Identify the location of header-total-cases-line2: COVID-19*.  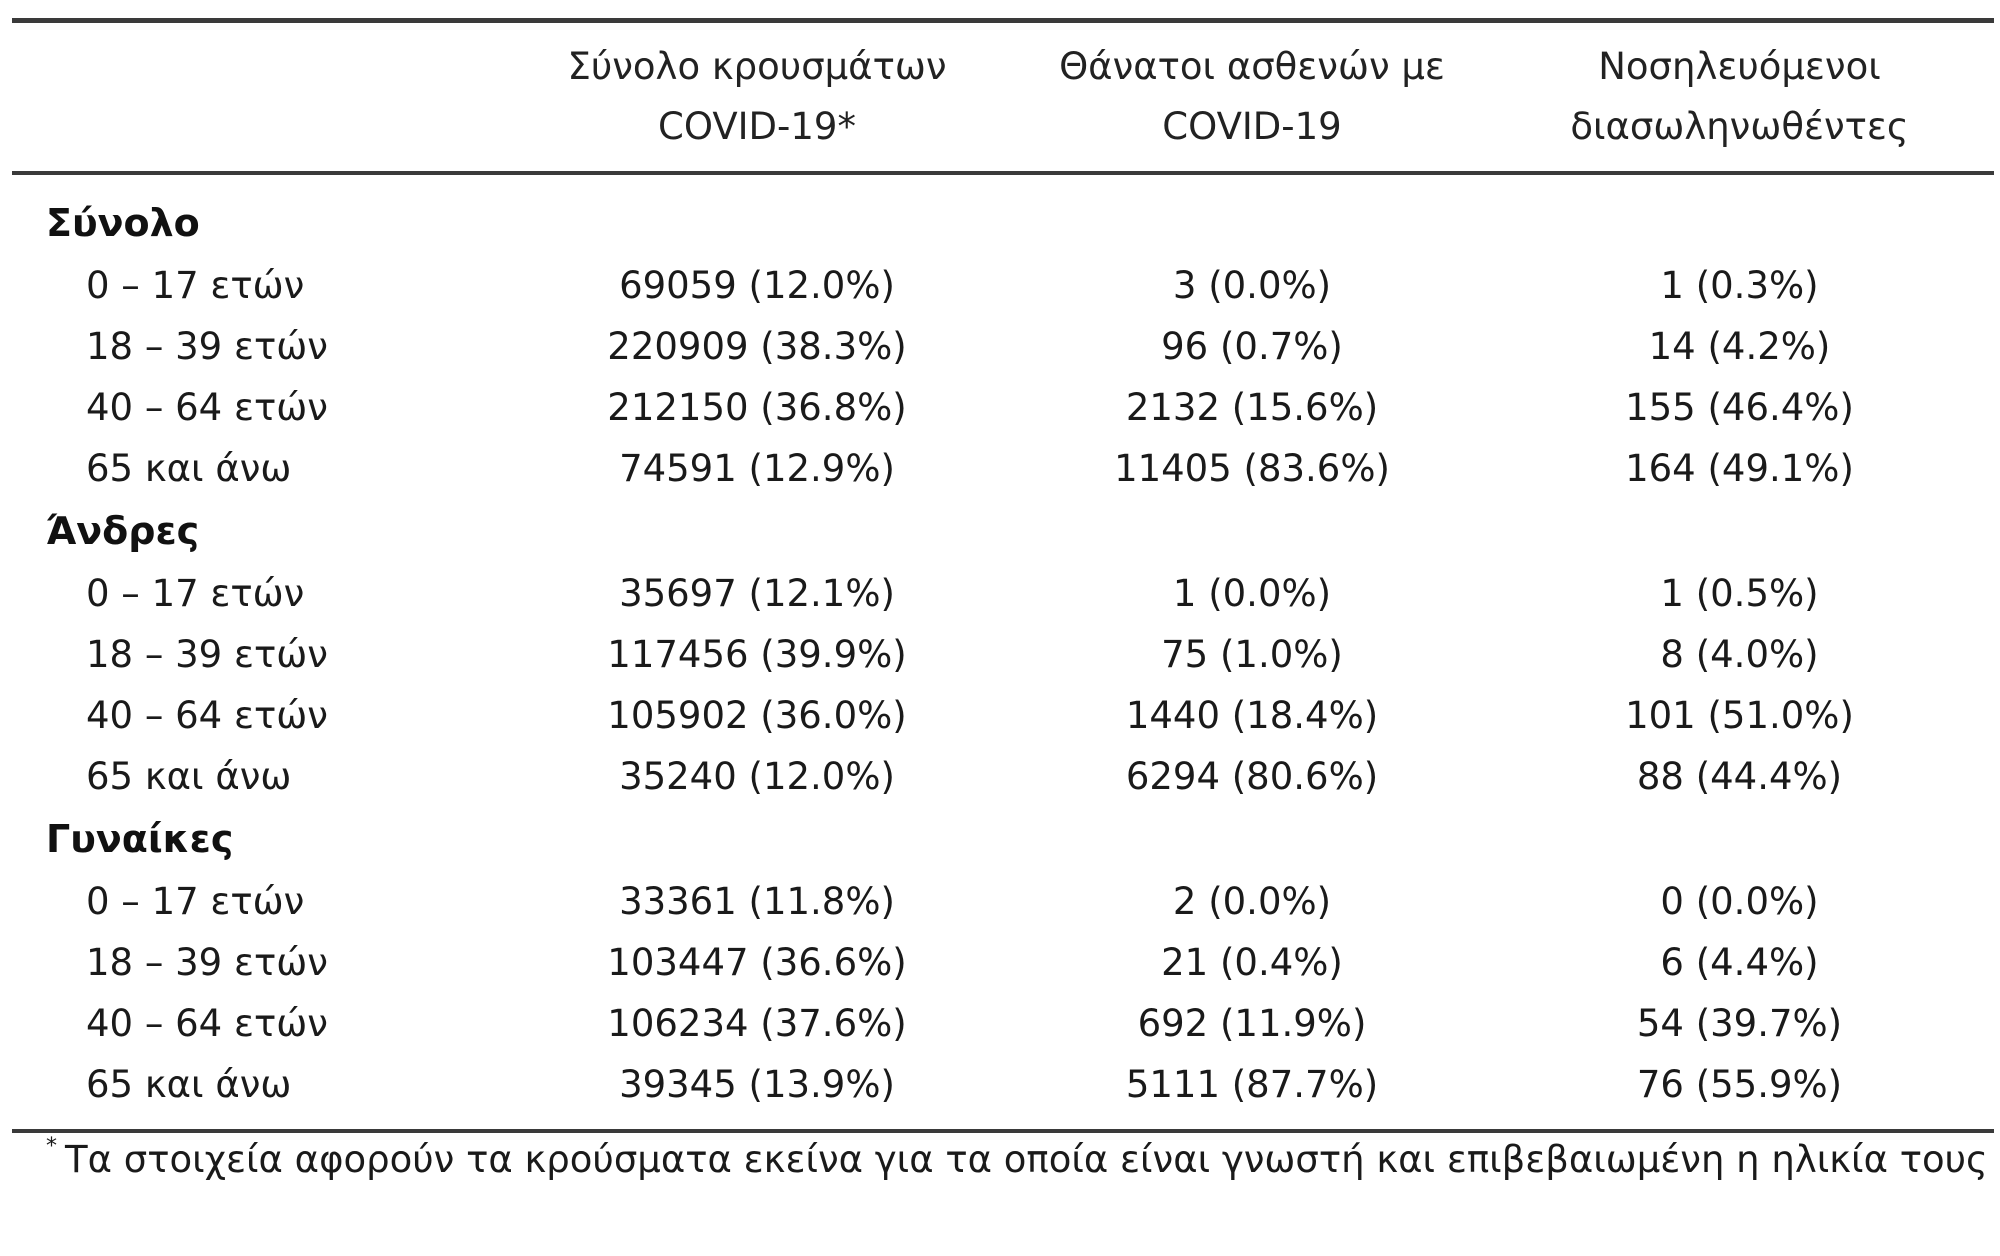
(757, 126).